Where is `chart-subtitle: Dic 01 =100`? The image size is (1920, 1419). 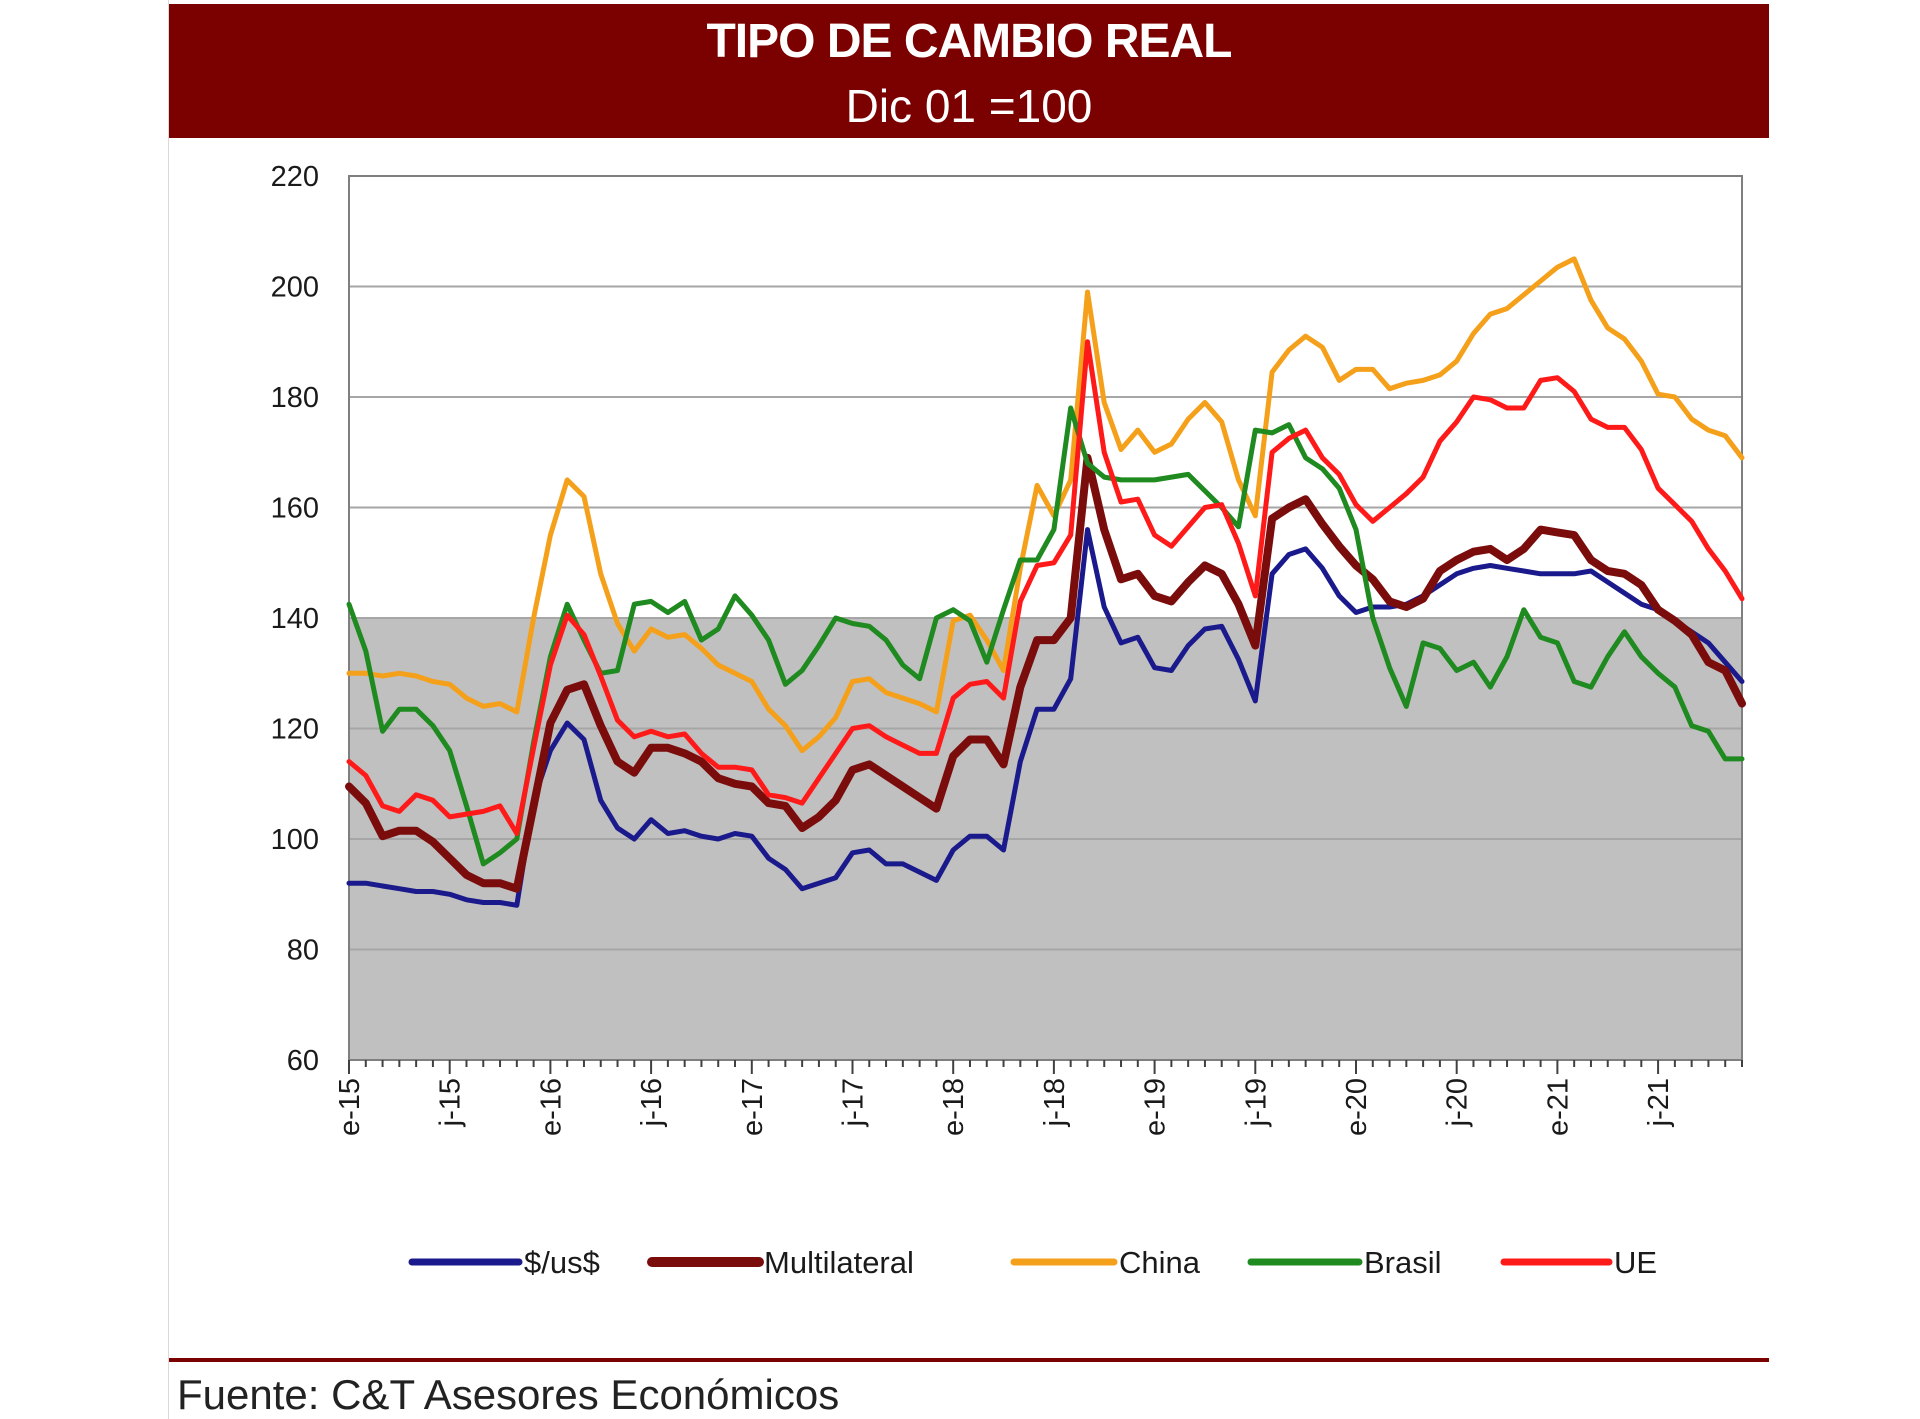
chart-subtitle: Dic 01 =100 is located at coordinates (969, 106).